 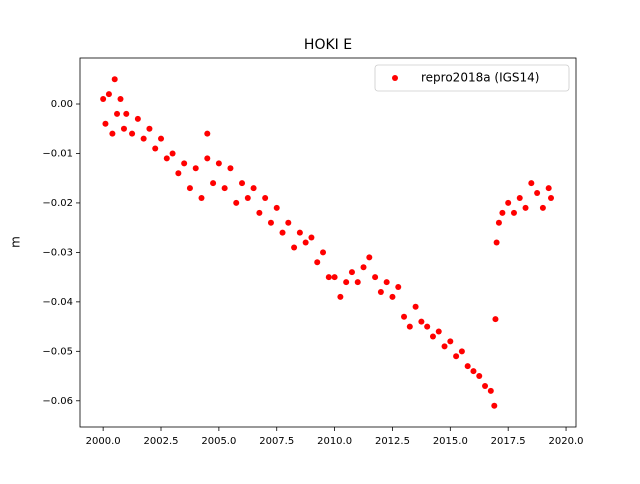 What do you see at coordinates (508, 441) in the screenshot?
I see `x-tick-label: 2017.5` at bounding box center [508, 441].